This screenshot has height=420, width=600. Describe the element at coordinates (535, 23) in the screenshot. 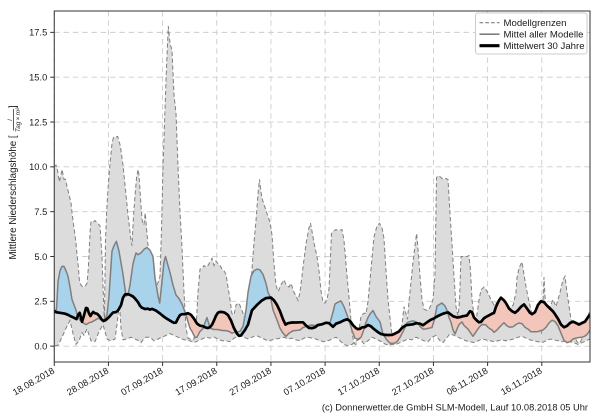

I see `svg-text: Modellgrenzen` at that location.